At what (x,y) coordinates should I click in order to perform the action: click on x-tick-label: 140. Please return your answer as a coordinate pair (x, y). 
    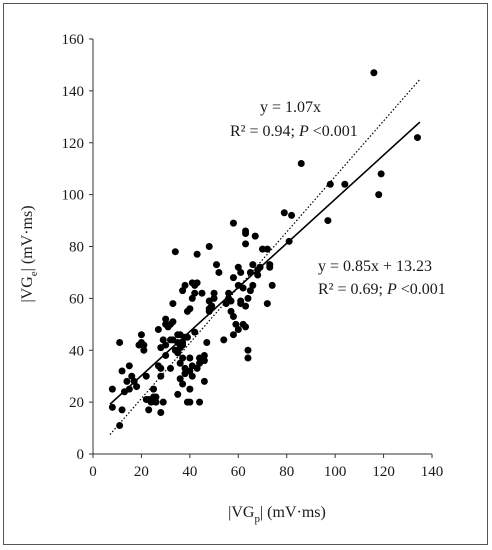
    Looking at the image, I should click on (432, 472).